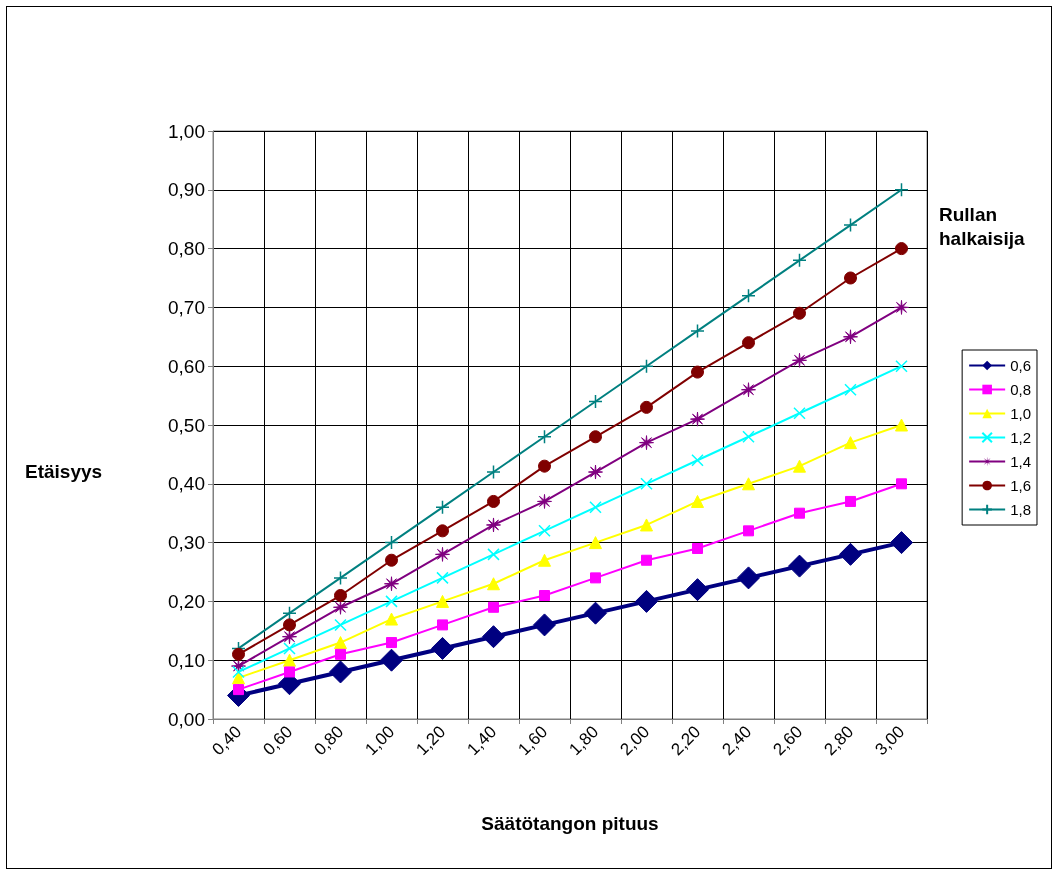 This screenshot has width=1058, height=875. I want to click on legend-label: 1,4, so click(1021, 461).